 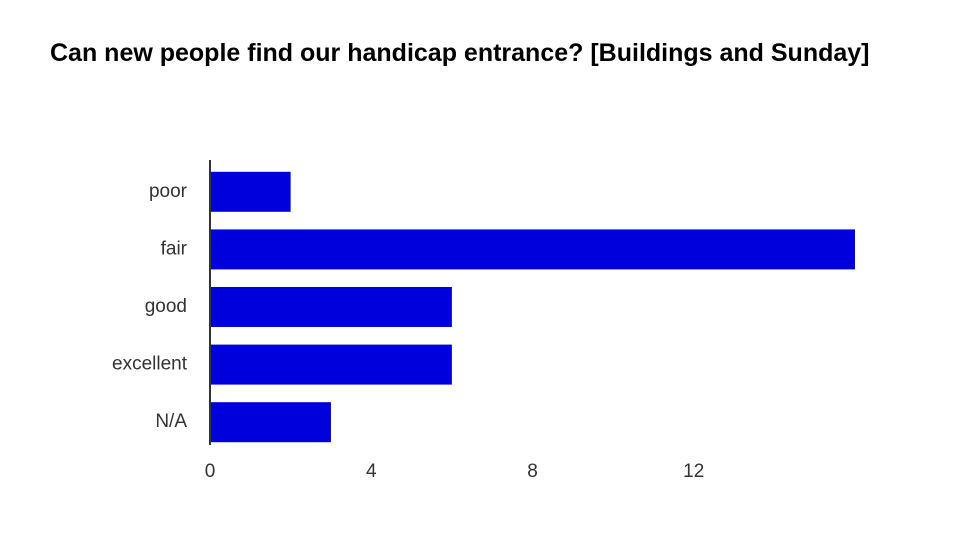 What do you see at coordinates (166, 306) in the screenshot?
I see `y-tick-label: good` at bounding box center [166, 306].